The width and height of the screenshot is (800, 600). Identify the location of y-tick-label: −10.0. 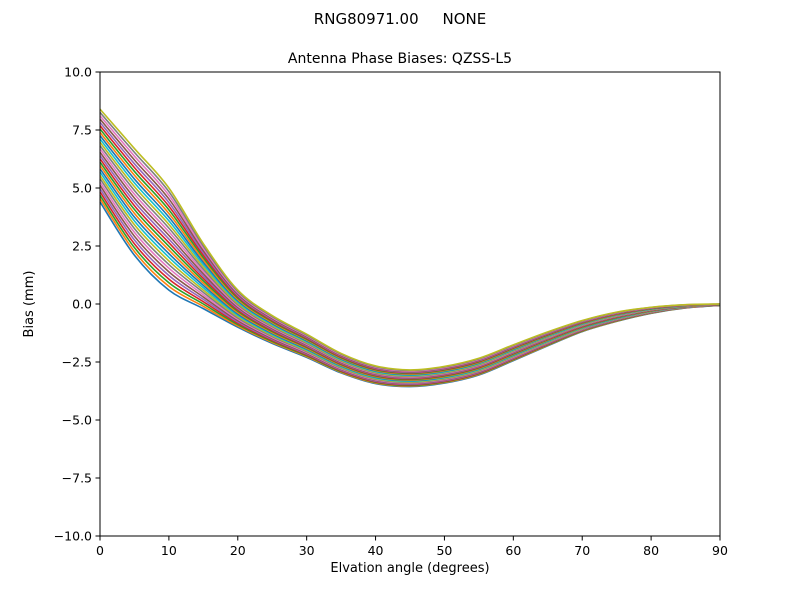
(73, 536).